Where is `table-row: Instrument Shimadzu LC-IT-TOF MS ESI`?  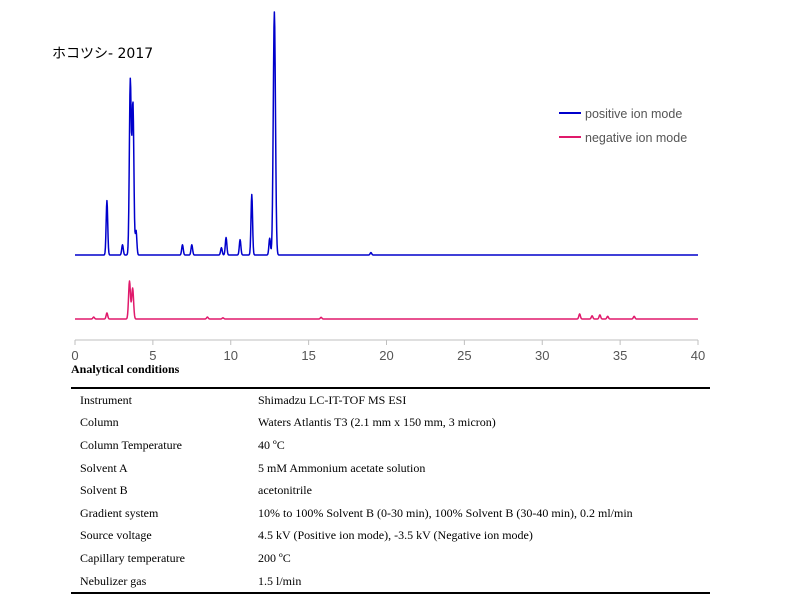 table-row: Instrument Shimadzu LC-IT-TOF MS ESI is located at coordinates (390, 400).